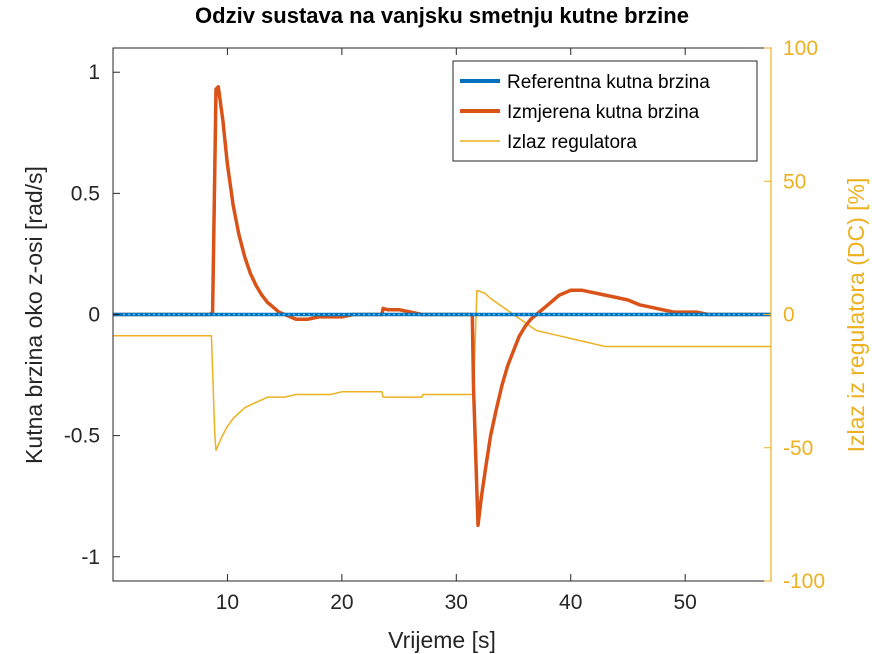 The width and height of the screenshot is (872, 654). I want to click on y-tick-label: 1, so click(94, 72).